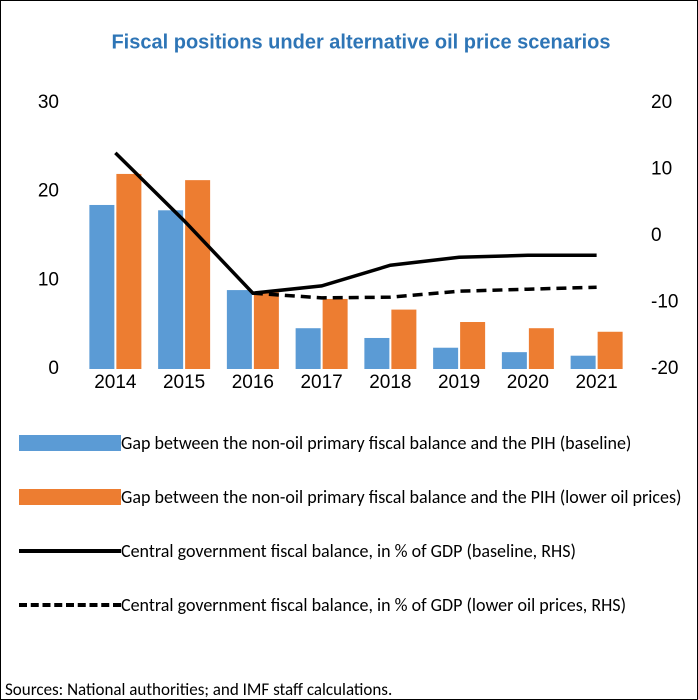 The height and width of the screenshot is (700, 698). What do you see at coordinates (115, 382) in the screenshot?
I see `x-tick-label: 2014` at bounding box center [115, 382].